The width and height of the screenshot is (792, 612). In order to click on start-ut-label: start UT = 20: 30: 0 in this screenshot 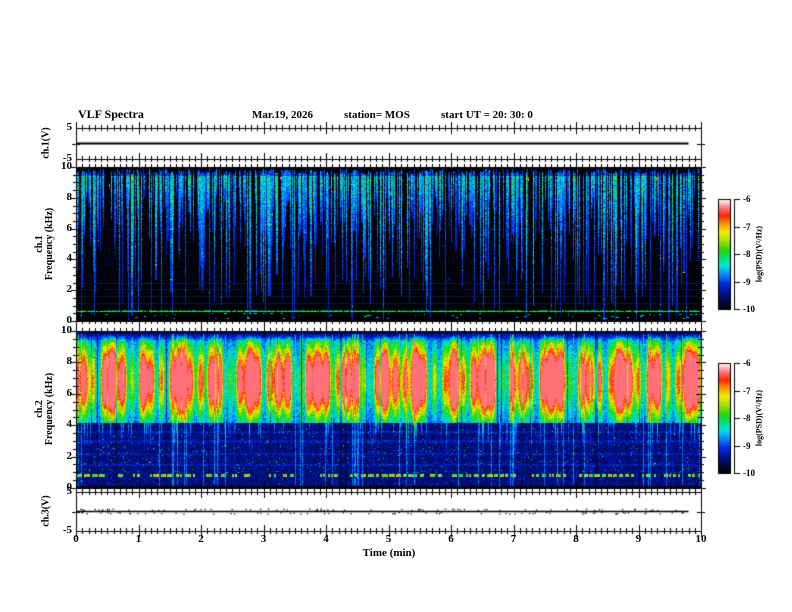, I will do `click(487, 115)`.